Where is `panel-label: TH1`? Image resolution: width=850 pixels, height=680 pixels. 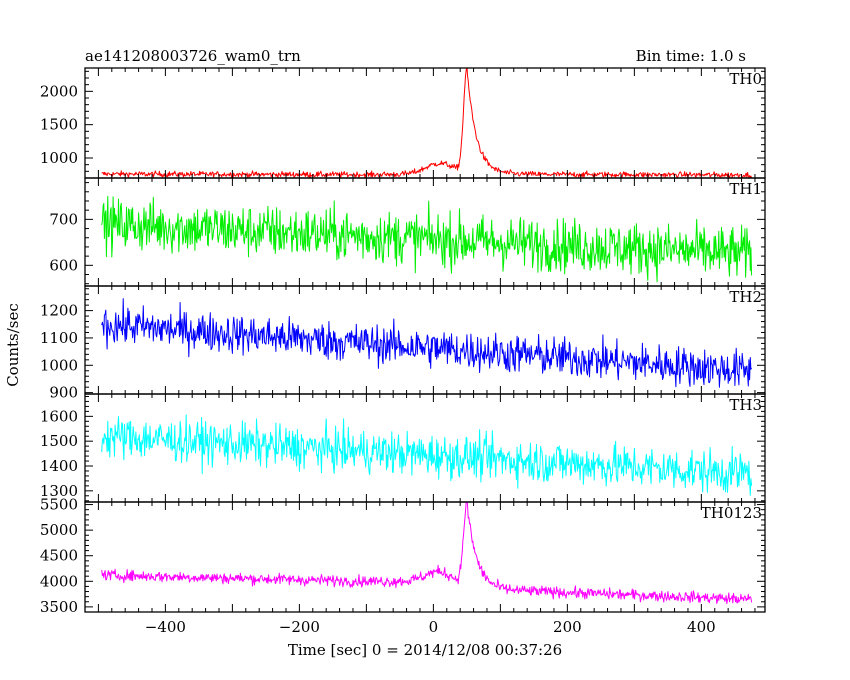 panel-label: TH1 is located at coordinates (745, 189).